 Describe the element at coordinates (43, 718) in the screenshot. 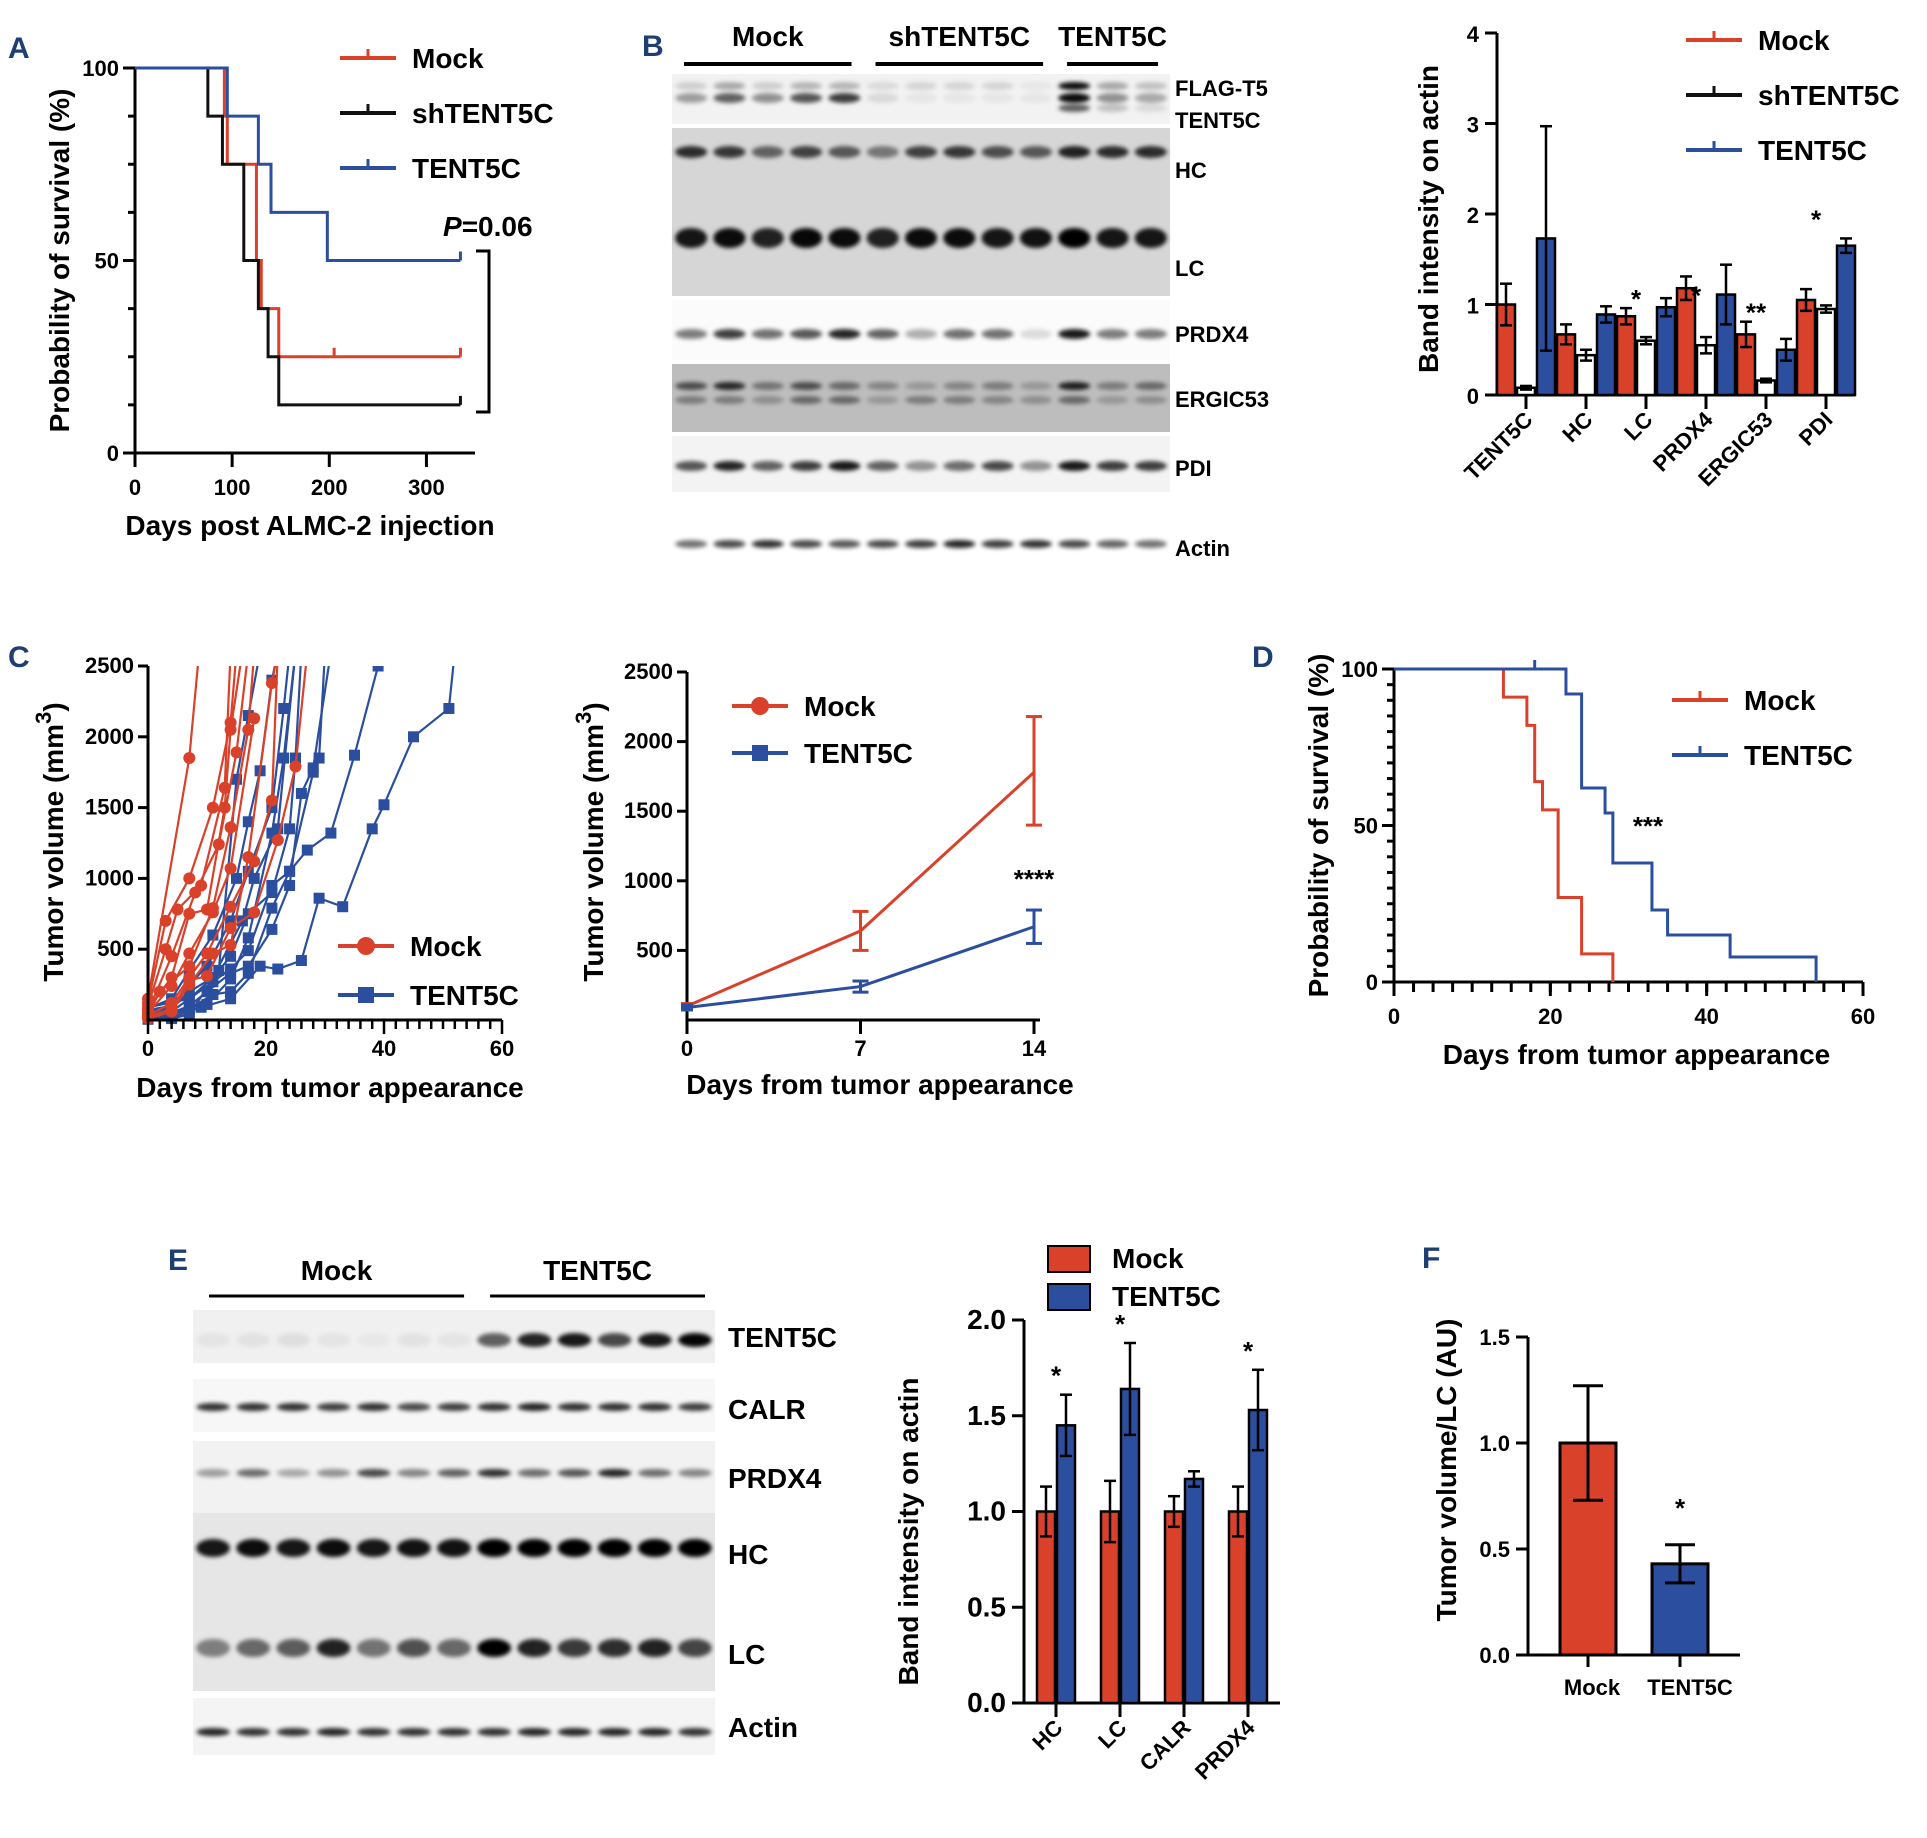

I see `y-axis-label-superscript: 3` at that location.